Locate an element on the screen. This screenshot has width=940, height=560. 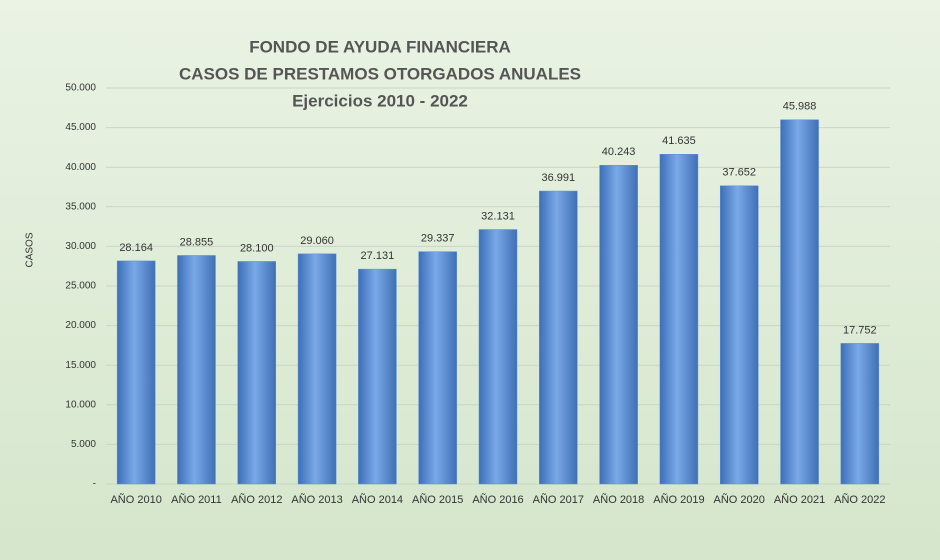
data-label: 41.635 is located at coordinates (679, 141).